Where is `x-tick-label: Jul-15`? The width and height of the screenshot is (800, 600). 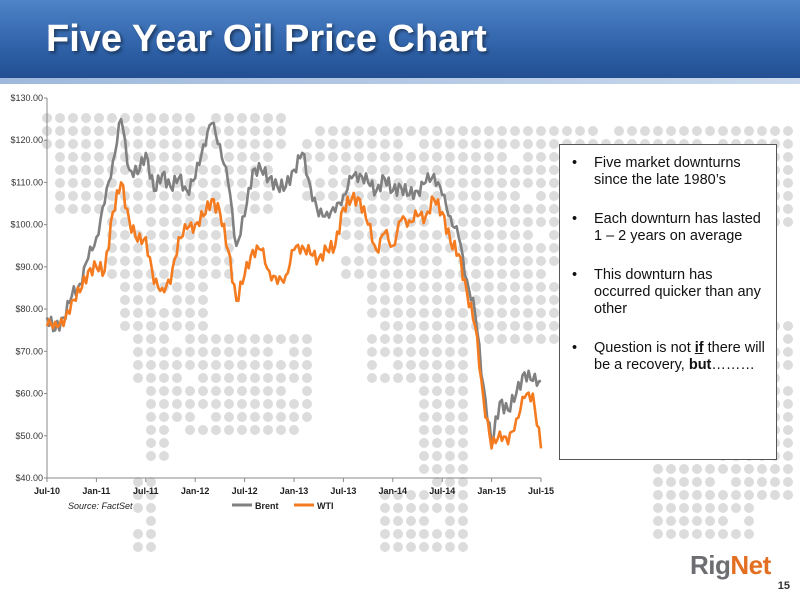
x-tick-label: Jul-15 is located at coordinates (541, 491).